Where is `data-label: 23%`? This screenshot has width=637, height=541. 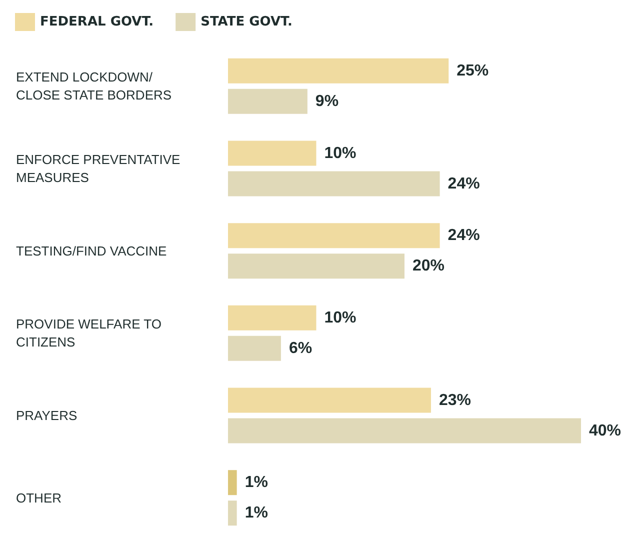 data-label: 23% is located at coordinates (455, 400).